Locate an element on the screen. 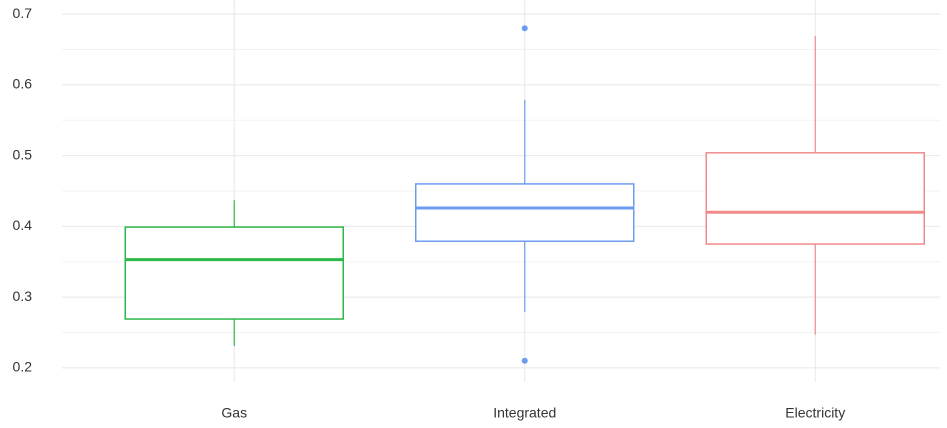  y-tick-label: 0.2 is located at coordinates (23, 367).